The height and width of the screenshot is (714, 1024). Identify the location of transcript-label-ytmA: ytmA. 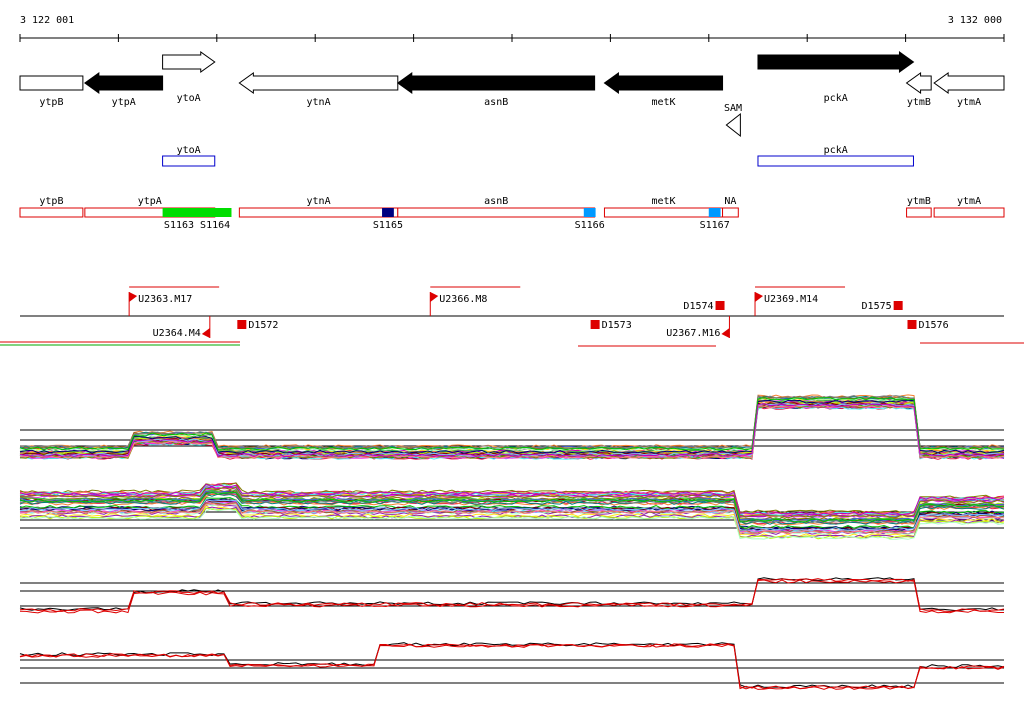
(969, 201).